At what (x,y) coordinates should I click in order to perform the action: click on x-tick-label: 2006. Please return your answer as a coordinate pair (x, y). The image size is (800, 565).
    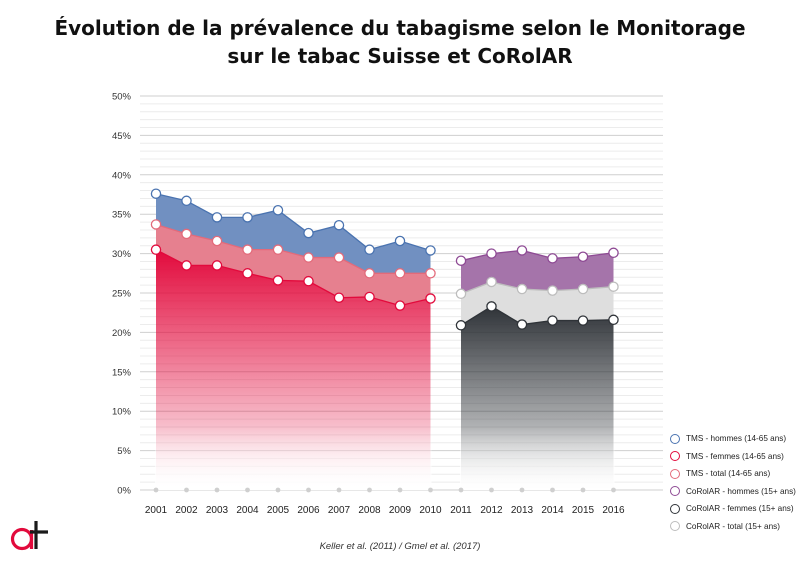
    Looking at the image, I should click on (308, 510).